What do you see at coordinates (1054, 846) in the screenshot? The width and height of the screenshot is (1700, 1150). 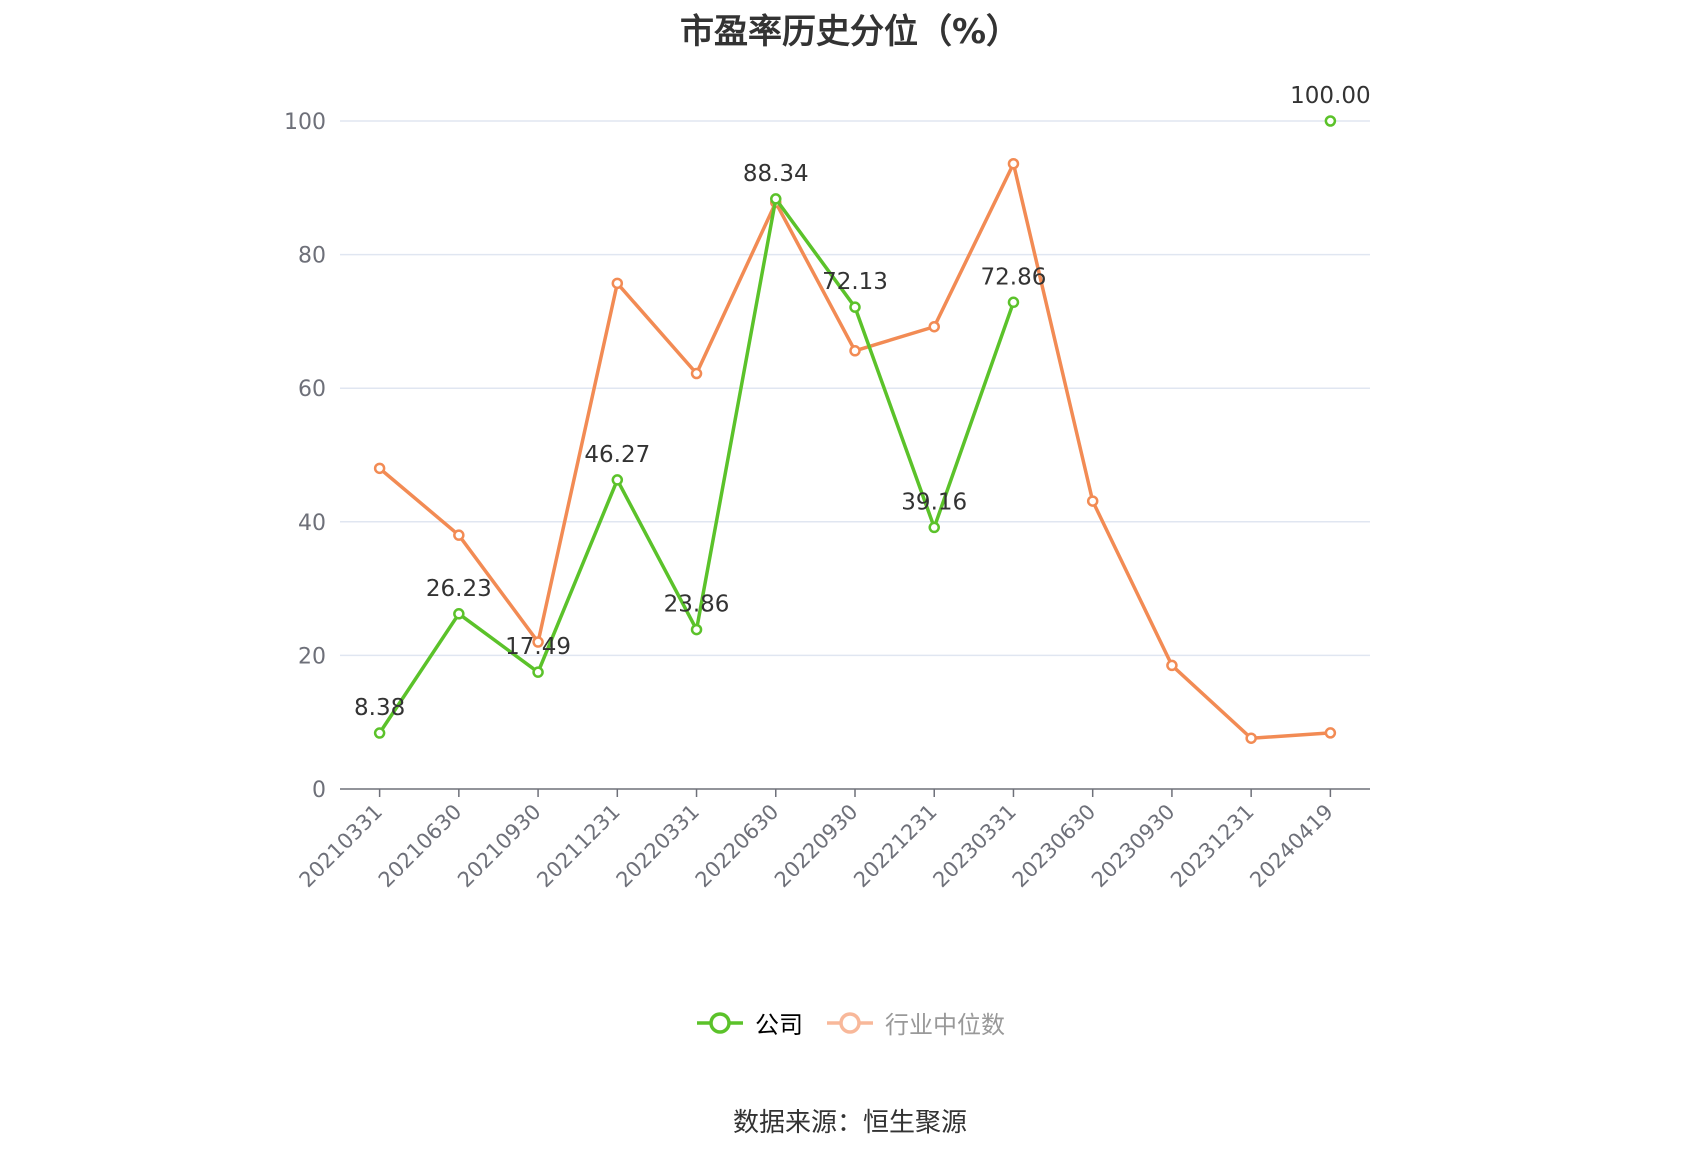 I see `x-tick-label: 20230630` at bounding box center [1054, 846].